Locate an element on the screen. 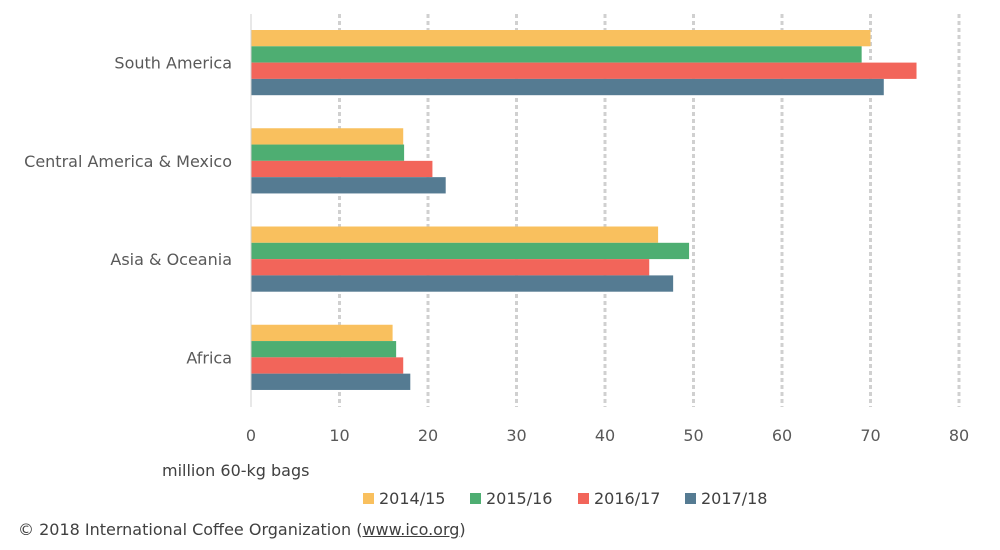 The height and width of the screenshot is (550, 1000). bar-4-2: 2015/16 — Africa: 16.4 is located at coordinates (324, 349).